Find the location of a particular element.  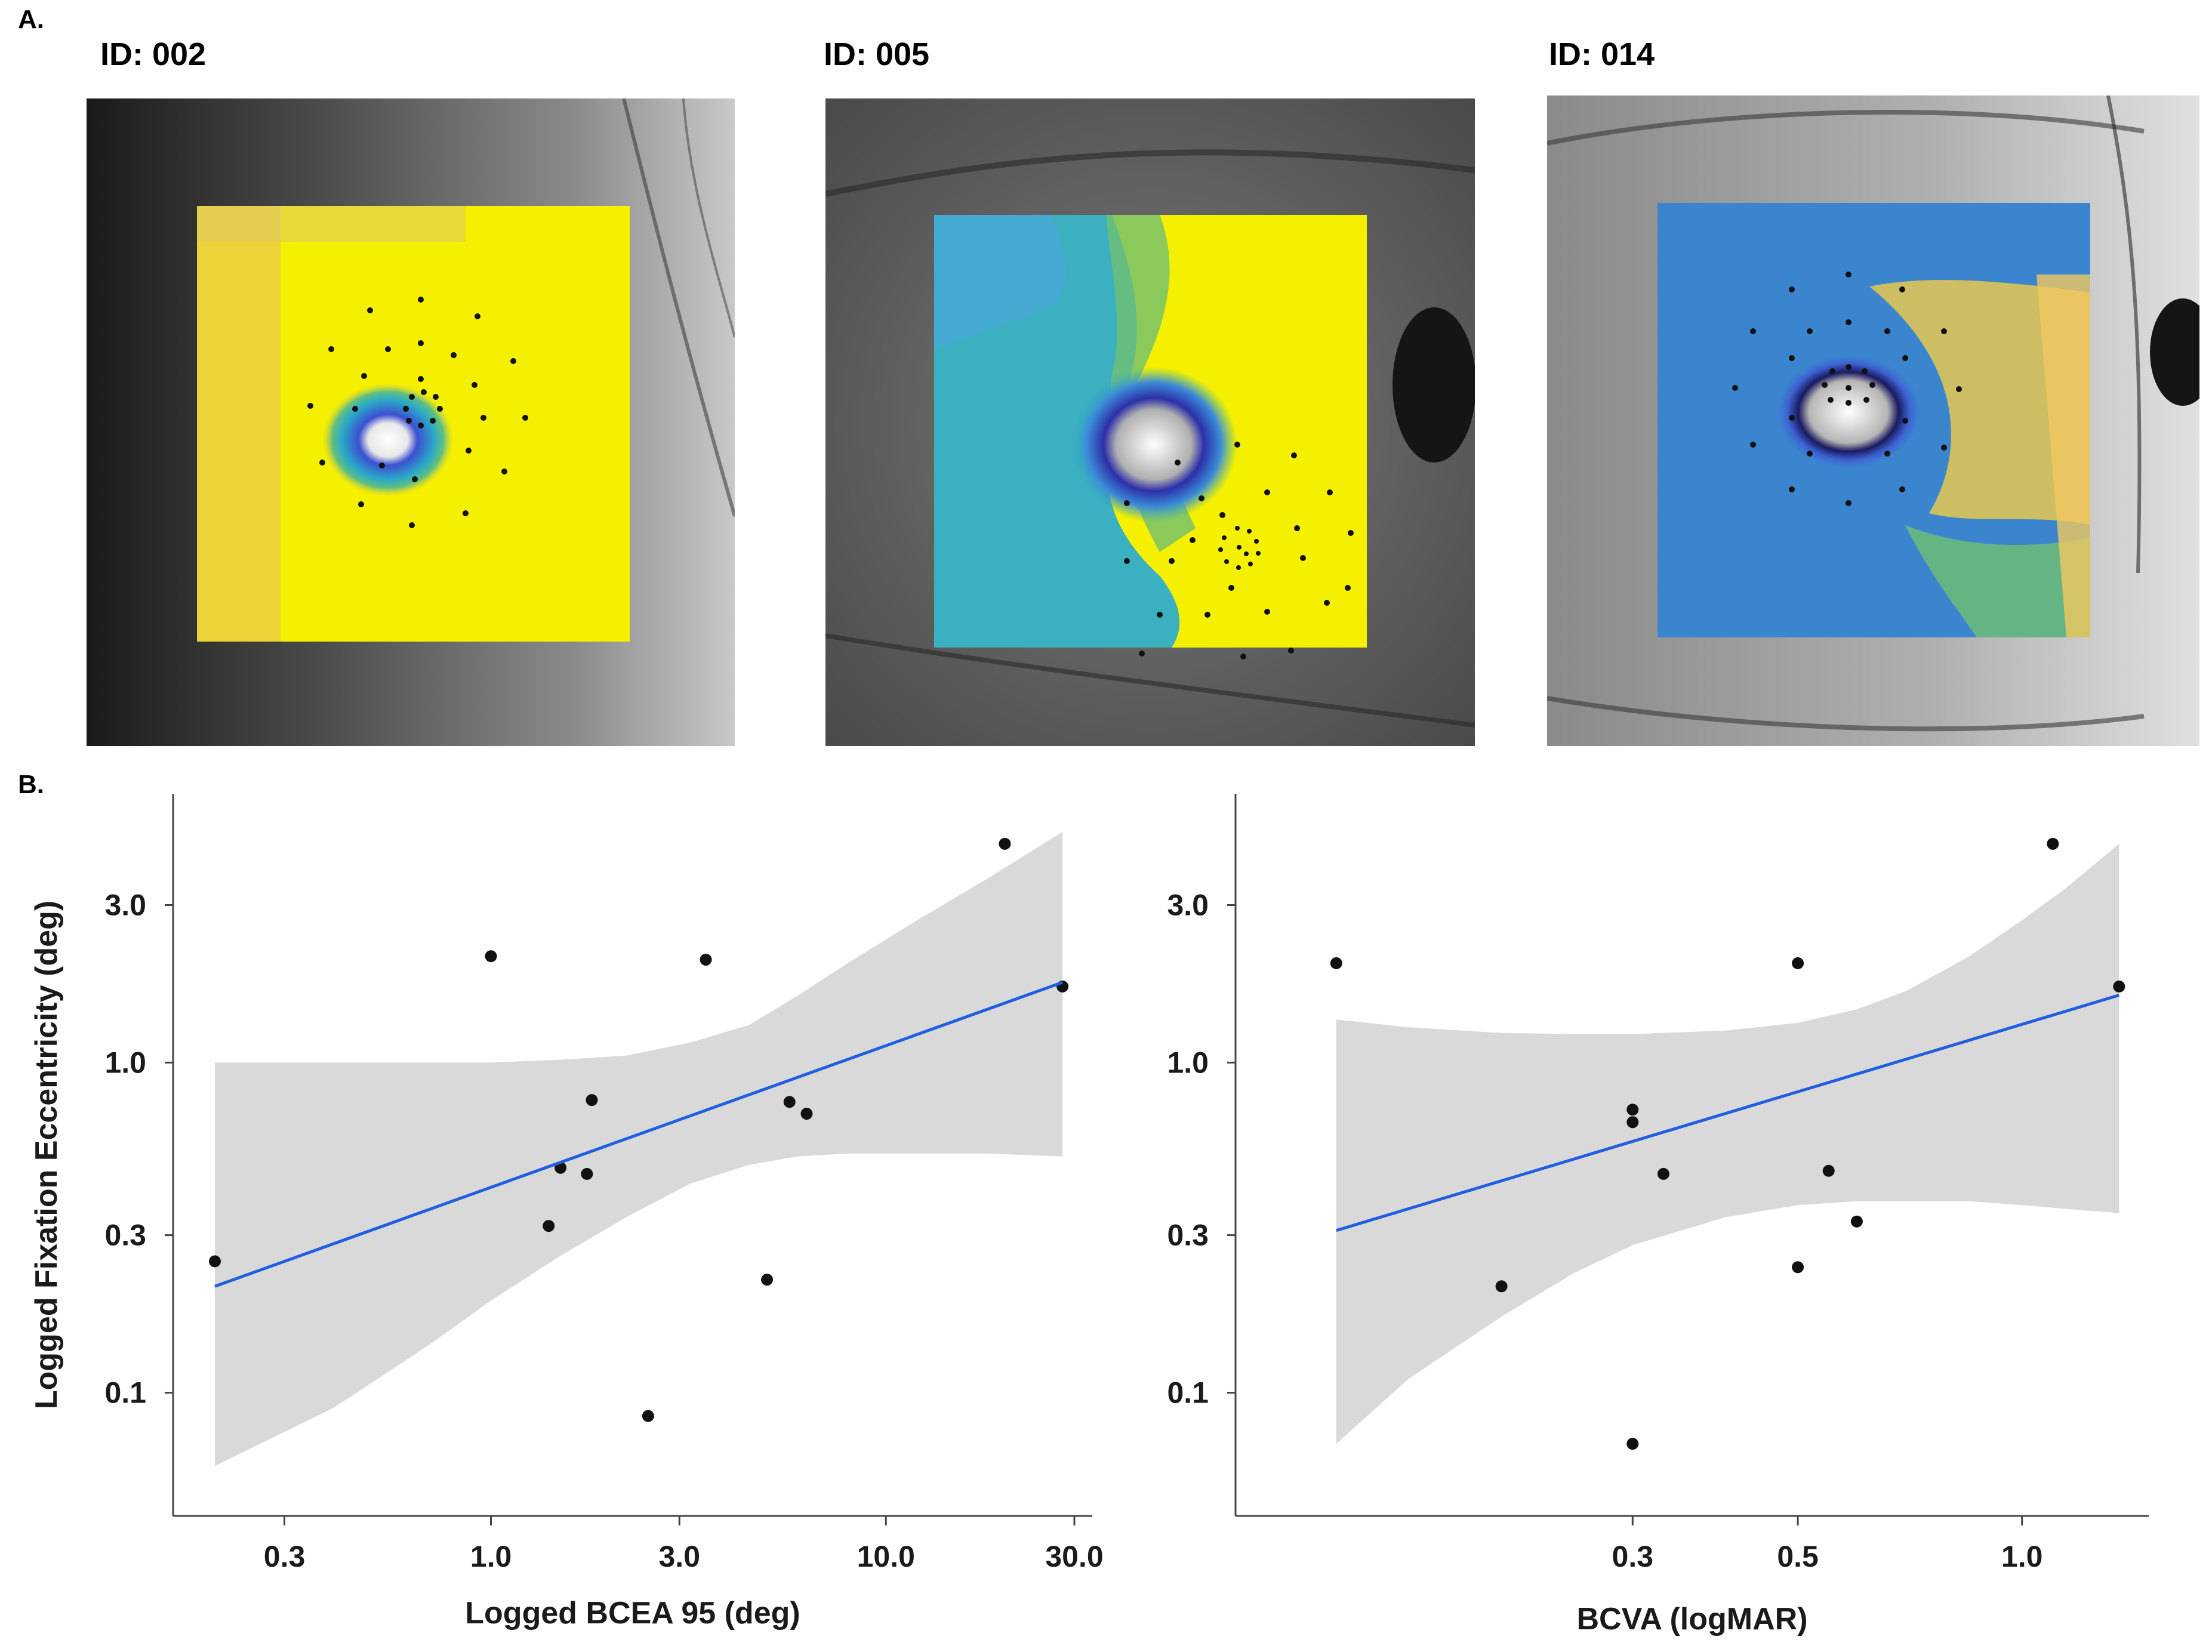

chart2-fit-line is located at coordinates (1728, 1113).